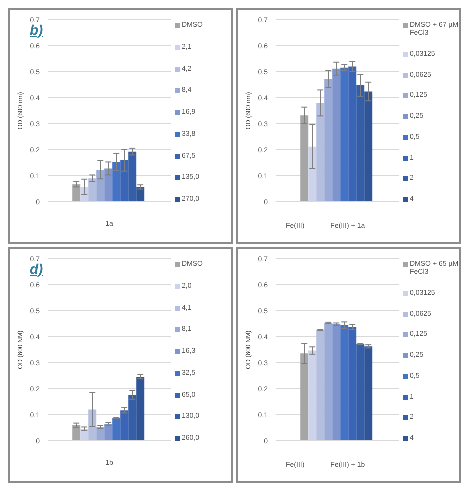  I want to click on chart-title: d), so click(37, 269).